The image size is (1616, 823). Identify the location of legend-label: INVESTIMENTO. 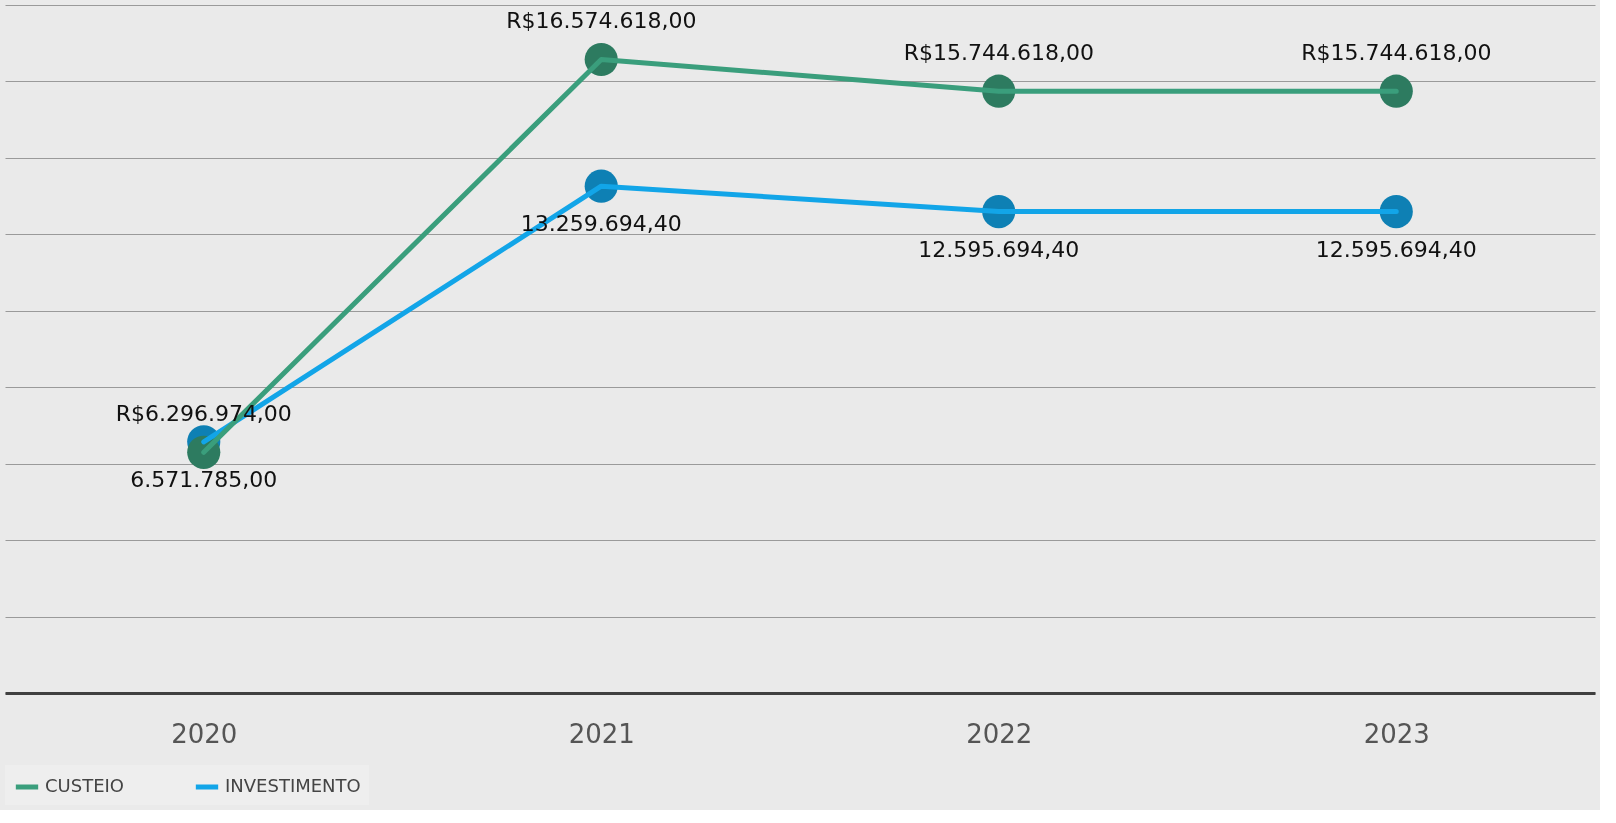
(293, 785).